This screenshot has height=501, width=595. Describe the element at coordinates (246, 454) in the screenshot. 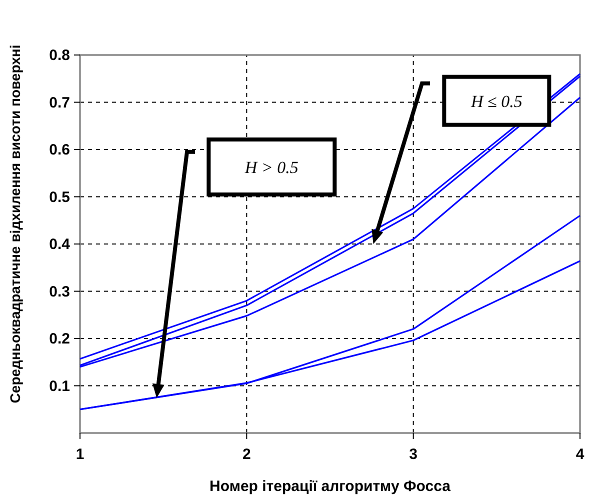

I see `x-tick-label: 2` at that location.